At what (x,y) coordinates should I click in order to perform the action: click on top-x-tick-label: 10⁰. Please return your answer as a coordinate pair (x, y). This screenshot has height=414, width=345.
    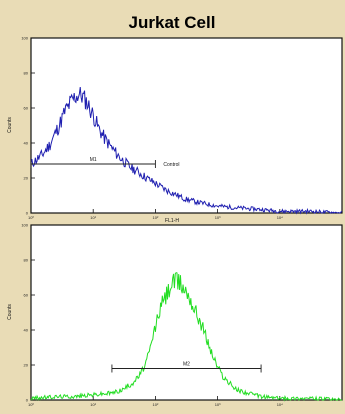
    Looking at the image, I should click on (31, 217).